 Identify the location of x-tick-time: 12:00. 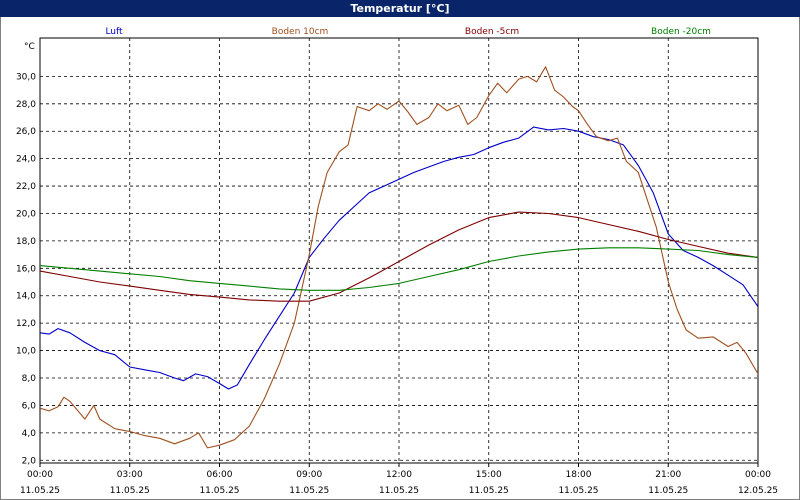
(399, 475).